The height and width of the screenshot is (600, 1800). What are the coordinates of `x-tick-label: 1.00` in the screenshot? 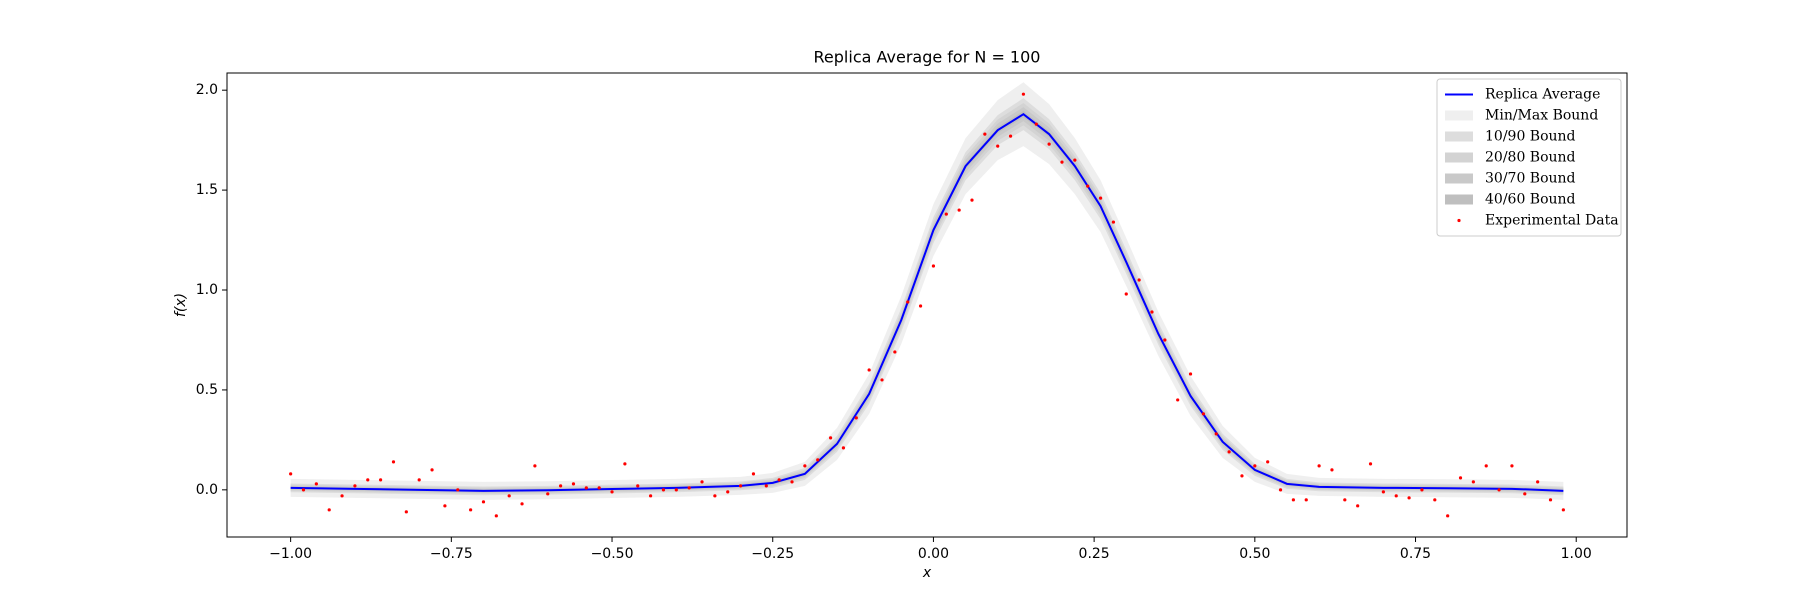 It's located at (1576, 554).